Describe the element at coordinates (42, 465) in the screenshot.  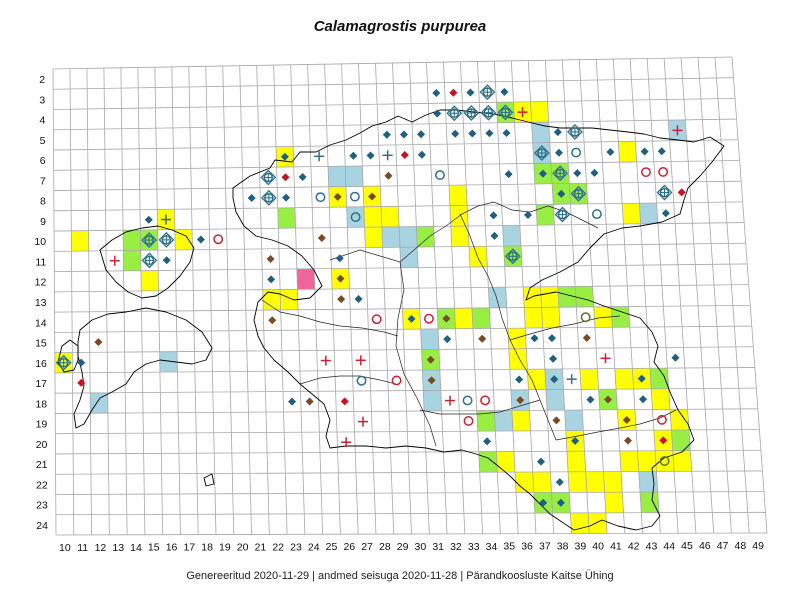
I see `y-axis-label: 21` at that location.